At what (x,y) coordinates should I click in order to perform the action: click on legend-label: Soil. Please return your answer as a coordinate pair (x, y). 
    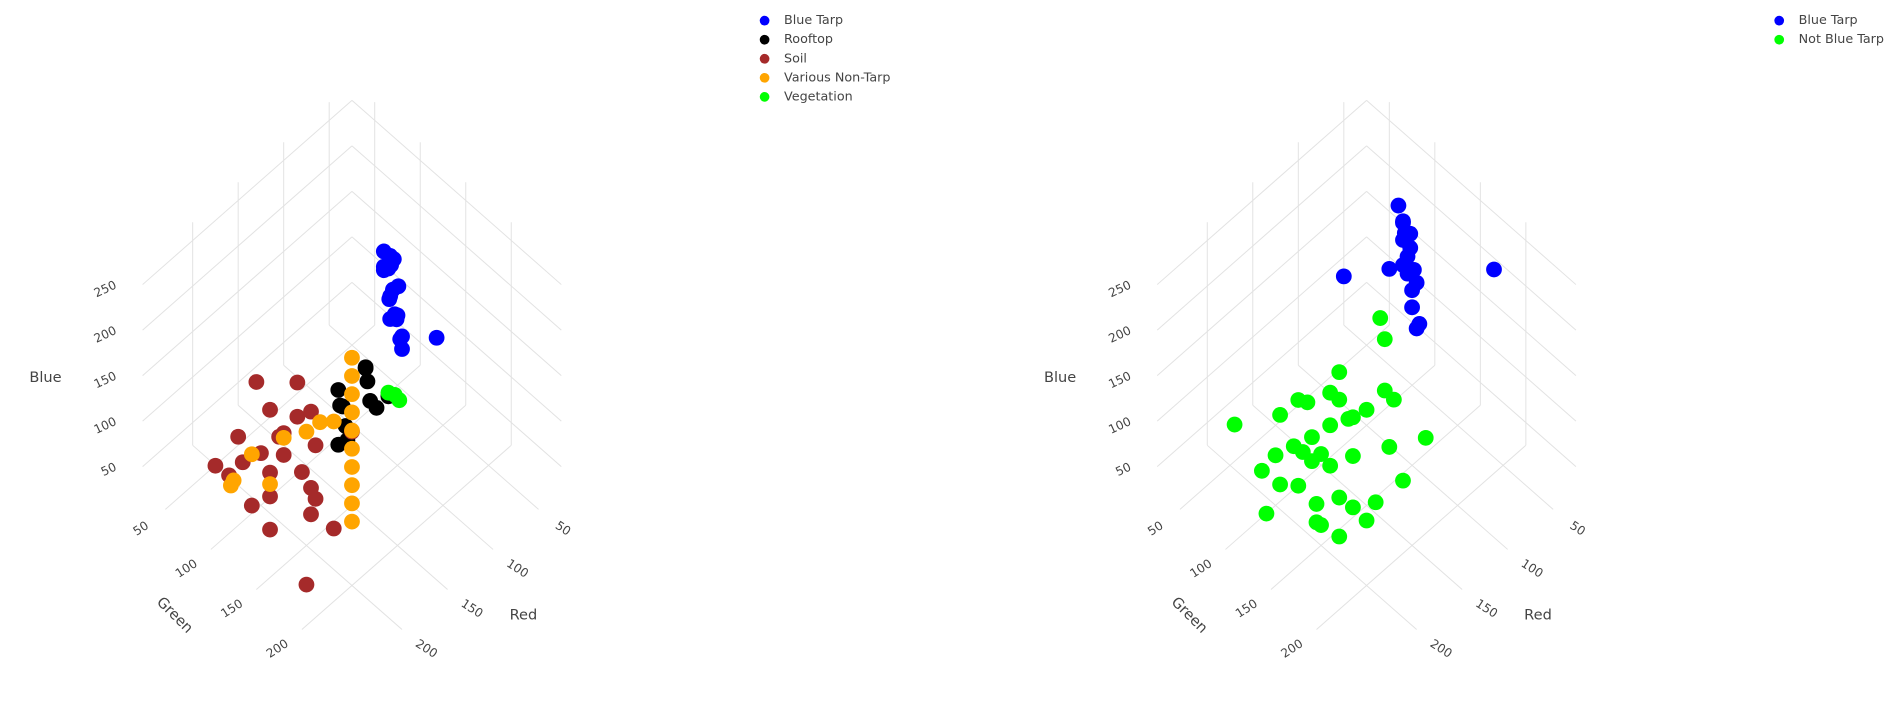
    Looking at the image, I should click on (795, 58).